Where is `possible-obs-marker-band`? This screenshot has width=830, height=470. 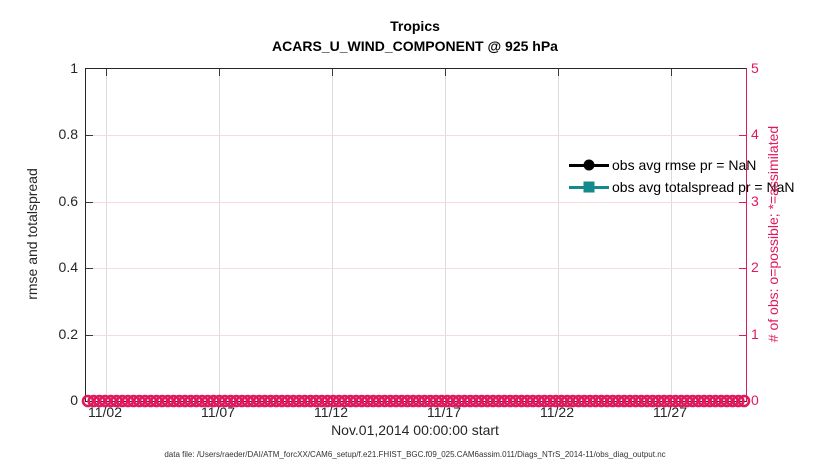 possible-obs-marker-band is located at coordinates (416, 401).